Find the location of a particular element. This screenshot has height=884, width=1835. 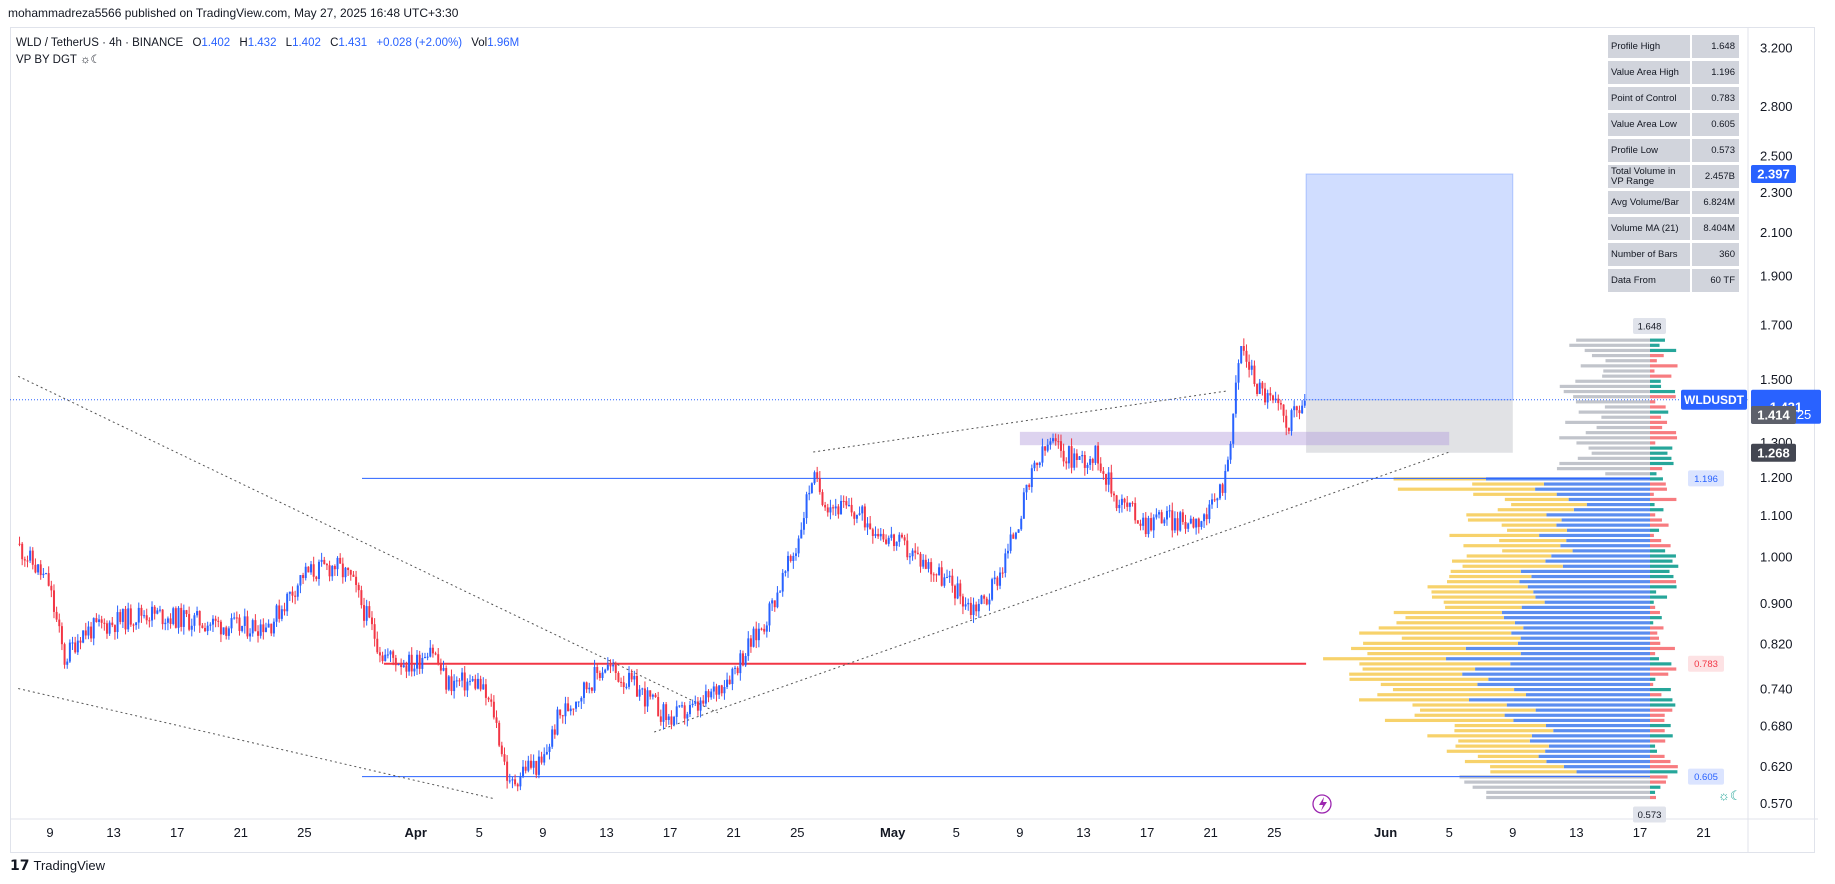

stats-row: Point of Control 0.783 is located at coordinates (1675, 98).